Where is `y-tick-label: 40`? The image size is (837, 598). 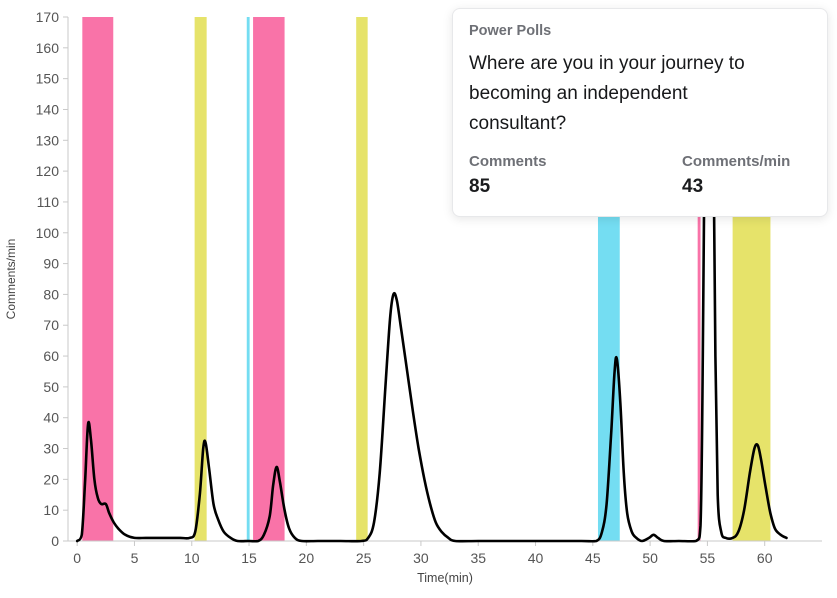 y-tick-label: 40 is located at coordinates (51, 418).